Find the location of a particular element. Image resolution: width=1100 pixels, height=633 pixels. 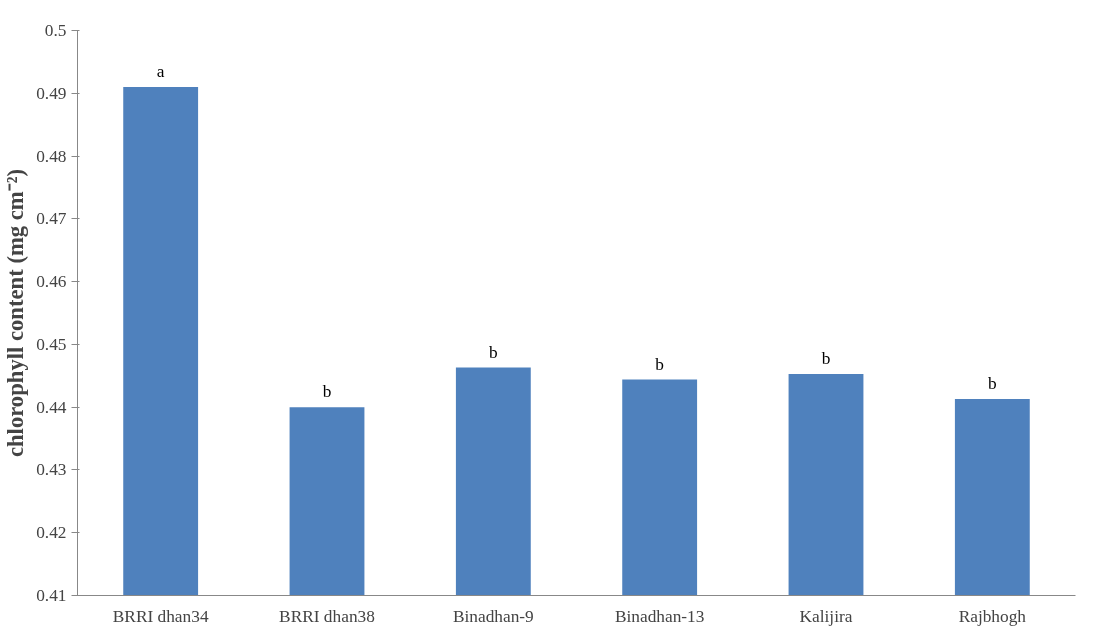

x-tick-label: Binadhan-9 is located at coordinates (493, 616).